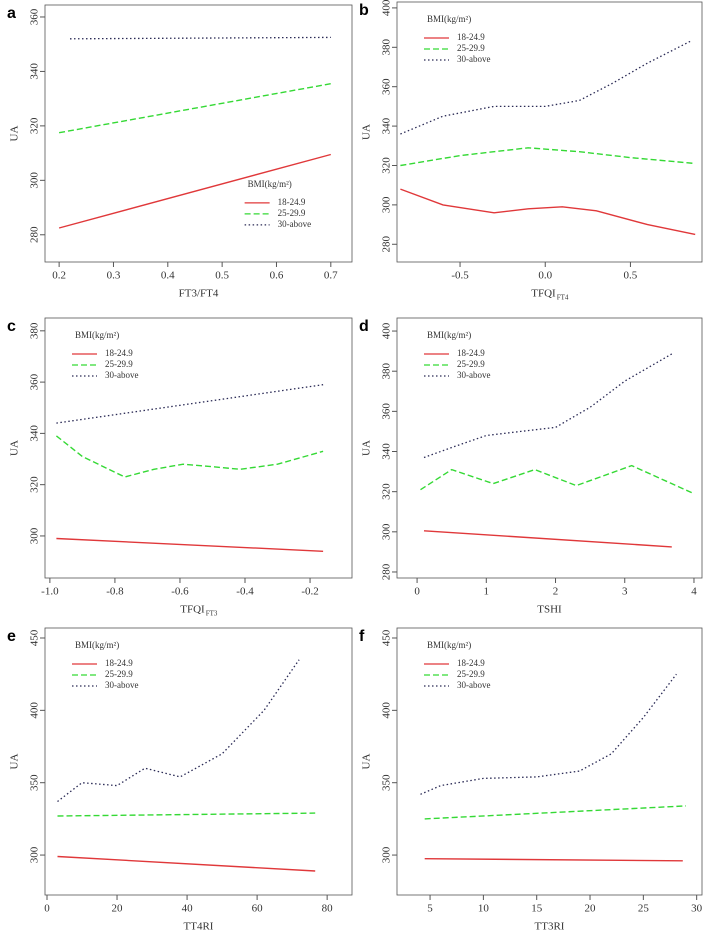 The width and height of the screenshot is (708, 938). What do you see at coordinates (212, 614) in the screenshot?
I see `x-axis-label-sub: FT3` at bounding box center [212, 614].